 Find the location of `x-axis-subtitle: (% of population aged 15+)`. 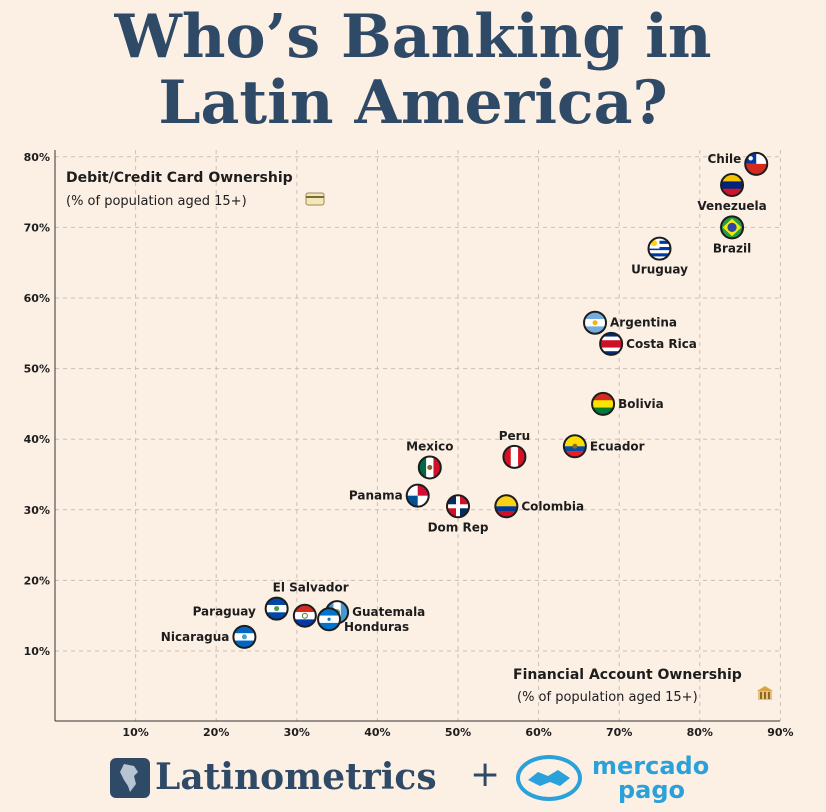

x-axis-subtitle: (% of population aged 15+) is located at coordinates (607, 697).